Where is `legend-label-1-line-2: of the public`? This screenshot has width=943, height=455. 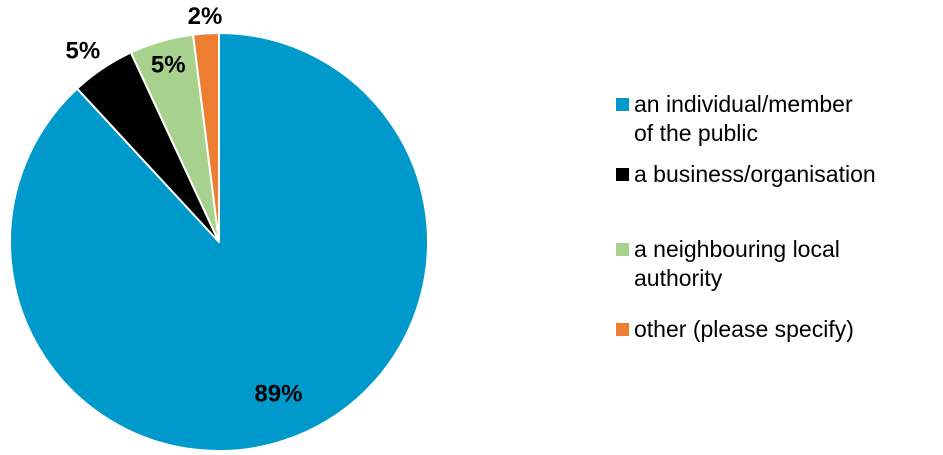 legend-label-1-line-2: of the public is located at coordinates (696, 133).